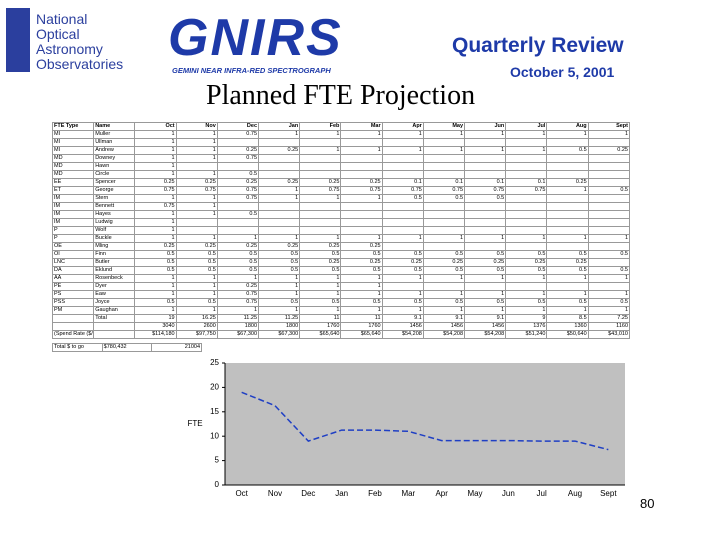 Image resolution: width=720 pixels, height=540 pixels. Describe the element at coordinates (508, 493) in the screenshot. I see `x-tick-label: Jun` at that location.